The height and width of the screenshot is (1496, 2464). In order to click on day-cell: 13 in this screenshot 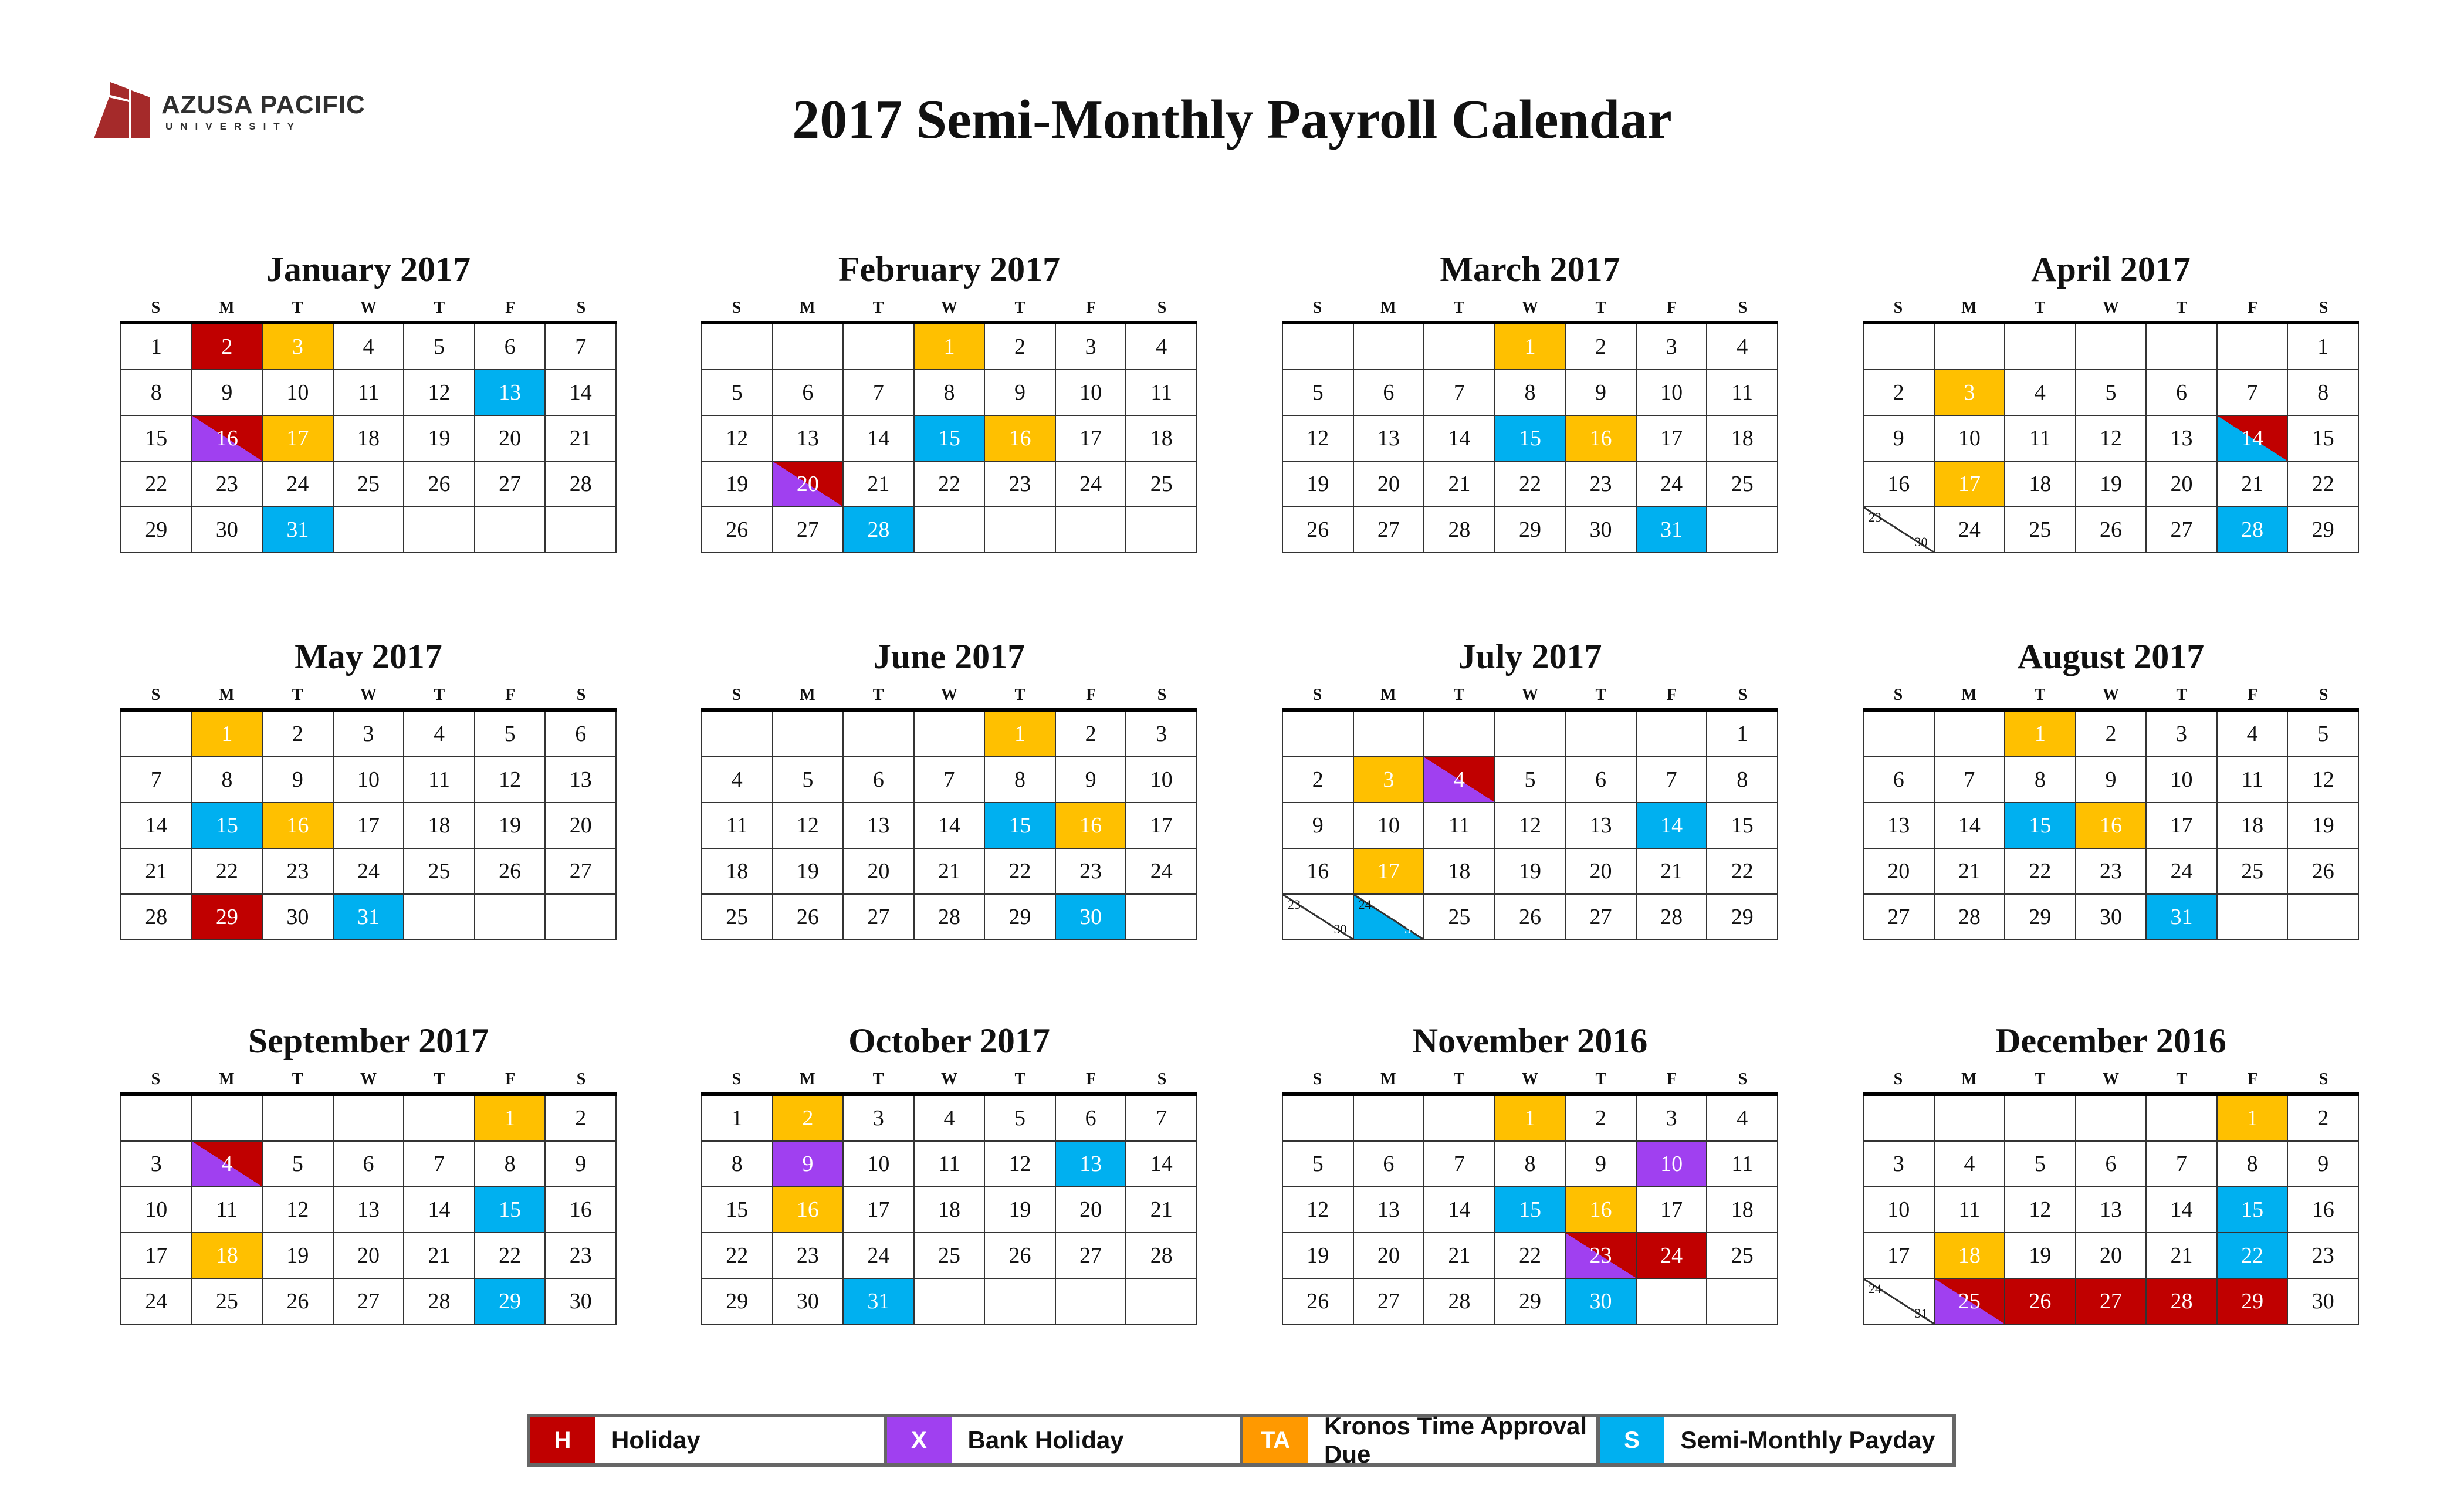, I will do `click(580, 779)`.